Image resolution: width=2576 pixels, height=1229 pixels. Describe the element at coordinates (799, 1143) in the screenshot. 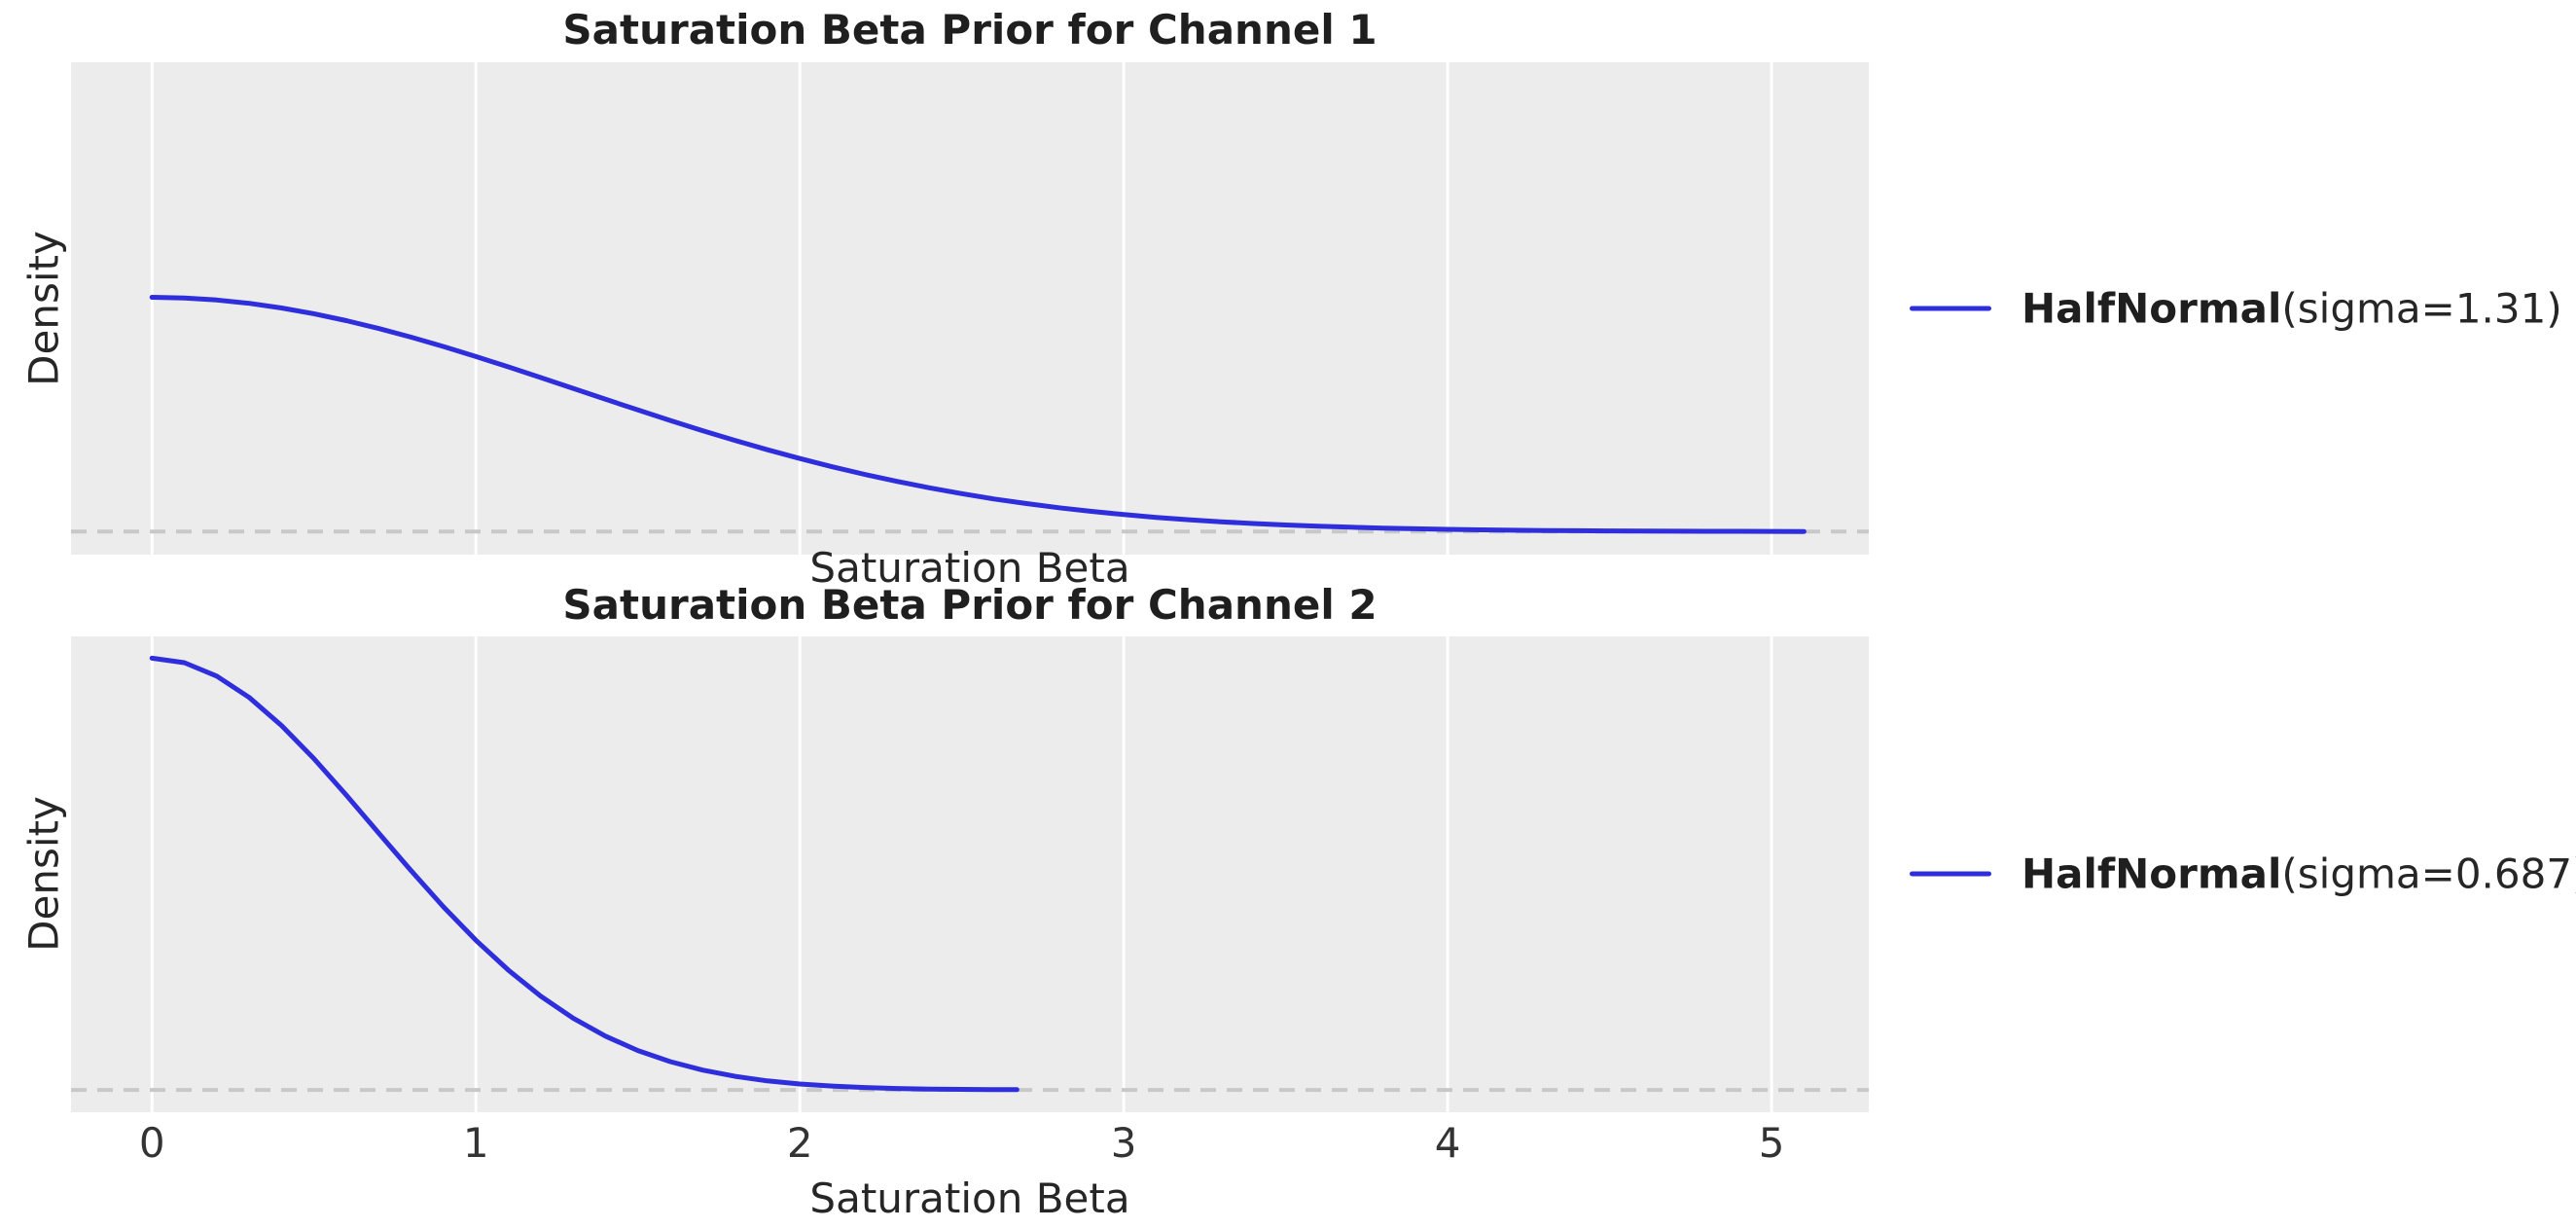

I see `x-tick-label: 2` at that location.